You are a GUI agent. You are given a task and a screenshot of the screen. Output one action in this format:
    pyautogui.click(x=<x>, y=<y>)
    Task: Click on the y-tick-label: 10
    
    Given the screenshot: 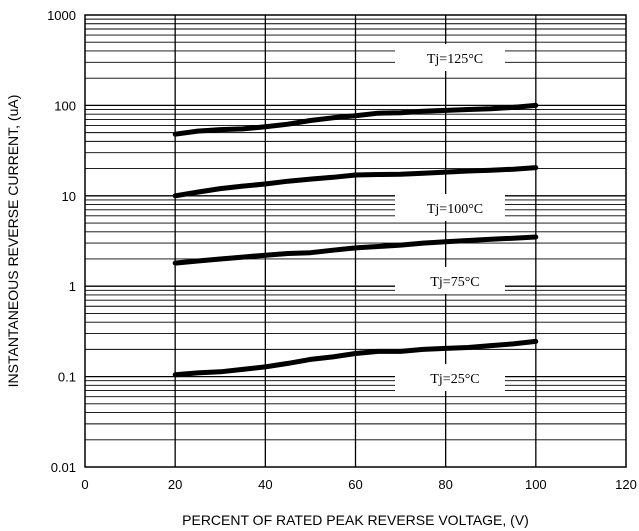 What is the action you would take?
    pyautogui.click(x=69, y=196)
    